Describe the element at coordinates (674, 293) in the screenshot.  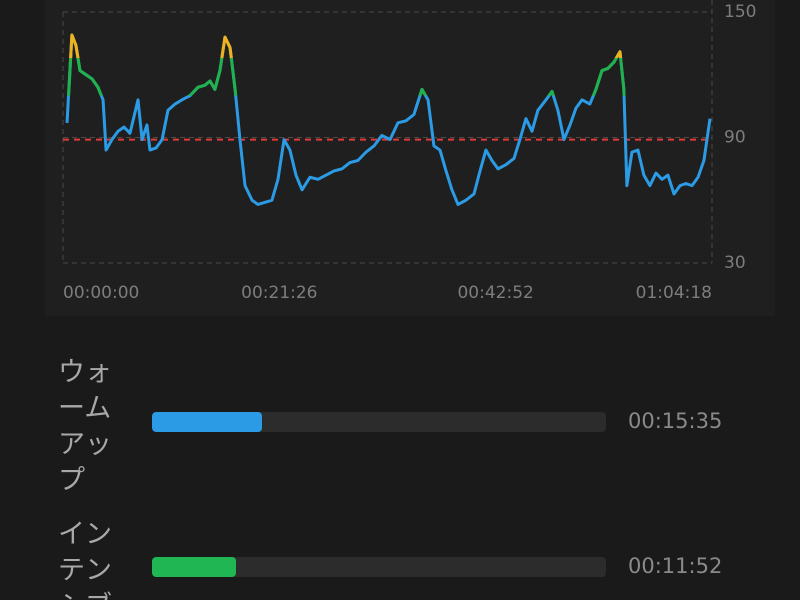
I see `x-tick-label: 01:04:18` at that location.